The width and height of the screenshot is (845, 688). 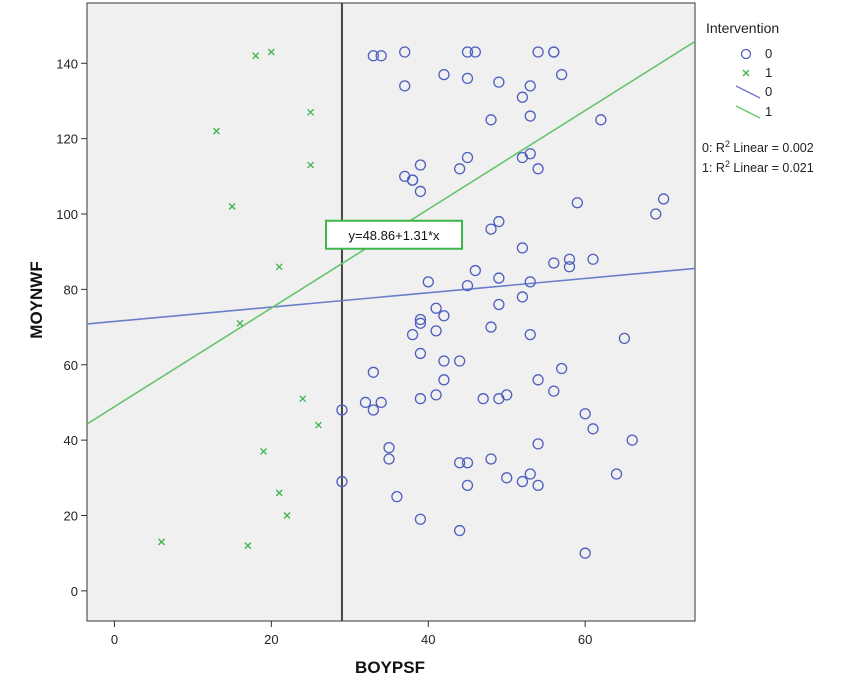 I want to click on r-squared-label: 0: R2 Linear = 0.002, so click(x=758, y=147).